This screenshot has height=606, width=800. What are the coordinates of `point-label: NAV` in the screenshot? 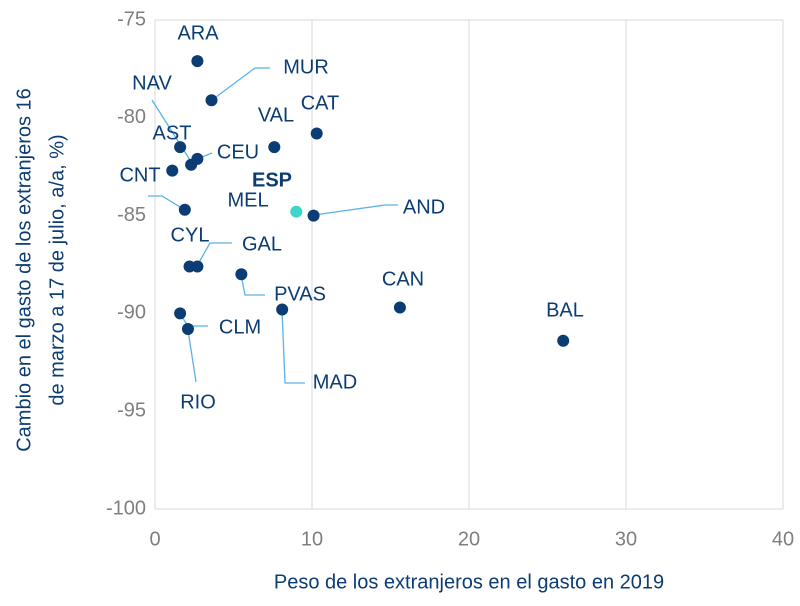 It's located at (152, 83).